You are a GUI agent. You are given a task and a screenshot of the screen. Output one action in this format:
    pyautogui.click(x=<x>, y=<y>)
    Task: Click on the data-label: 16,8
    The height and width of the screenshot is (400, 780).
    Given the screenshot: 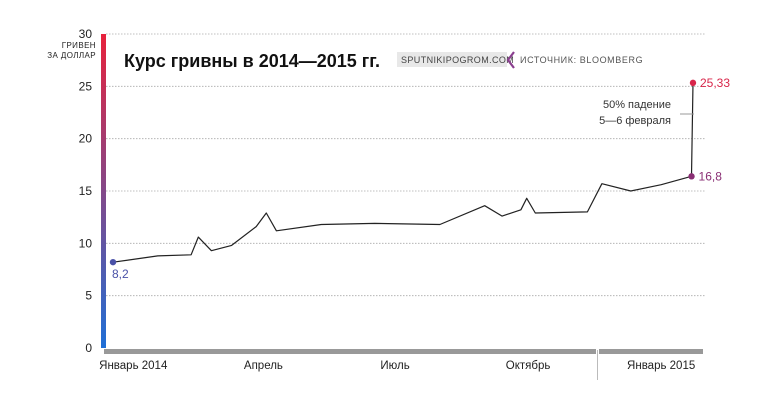 What is the action you would take?
    pyautogui.click(x=711, y=176)
    